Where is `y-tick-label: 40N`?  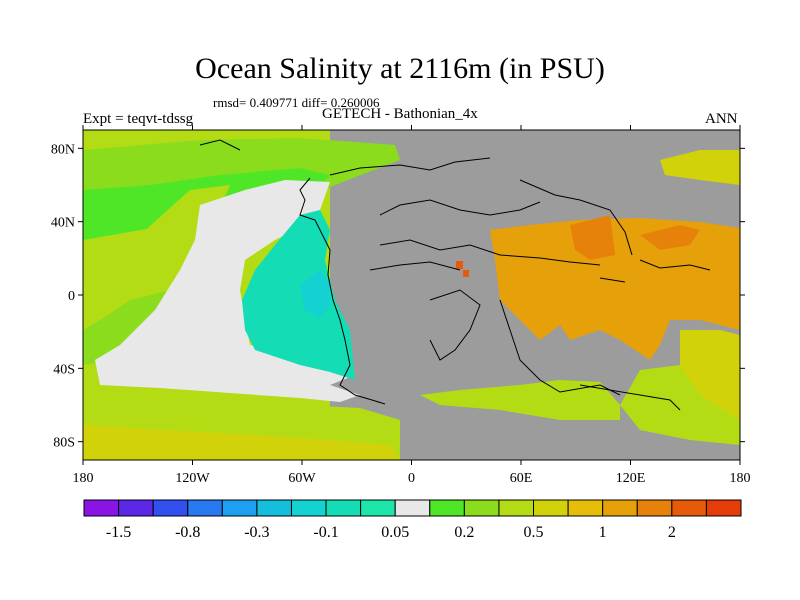 y-tick-label: 40N is located at coordinates (63, 223).